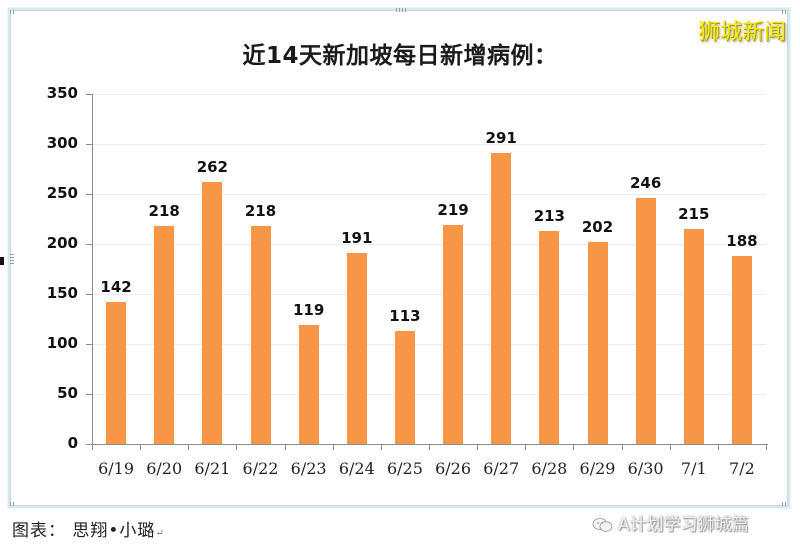  I want to click on wechat-icon, so click(602, 525).